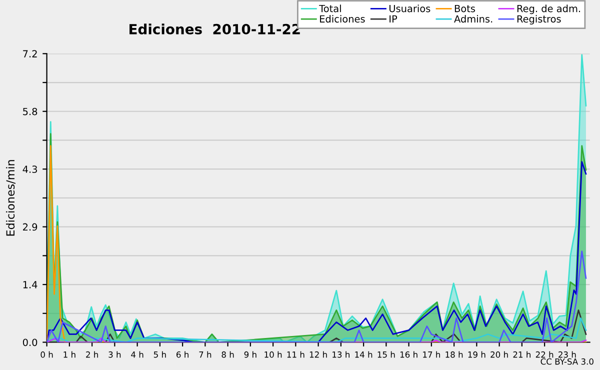 This screenshot has height=370, width=600. Describe the element at coordinates (539, 19) in the screenshot. I see `legend-label: Registros` at that location.